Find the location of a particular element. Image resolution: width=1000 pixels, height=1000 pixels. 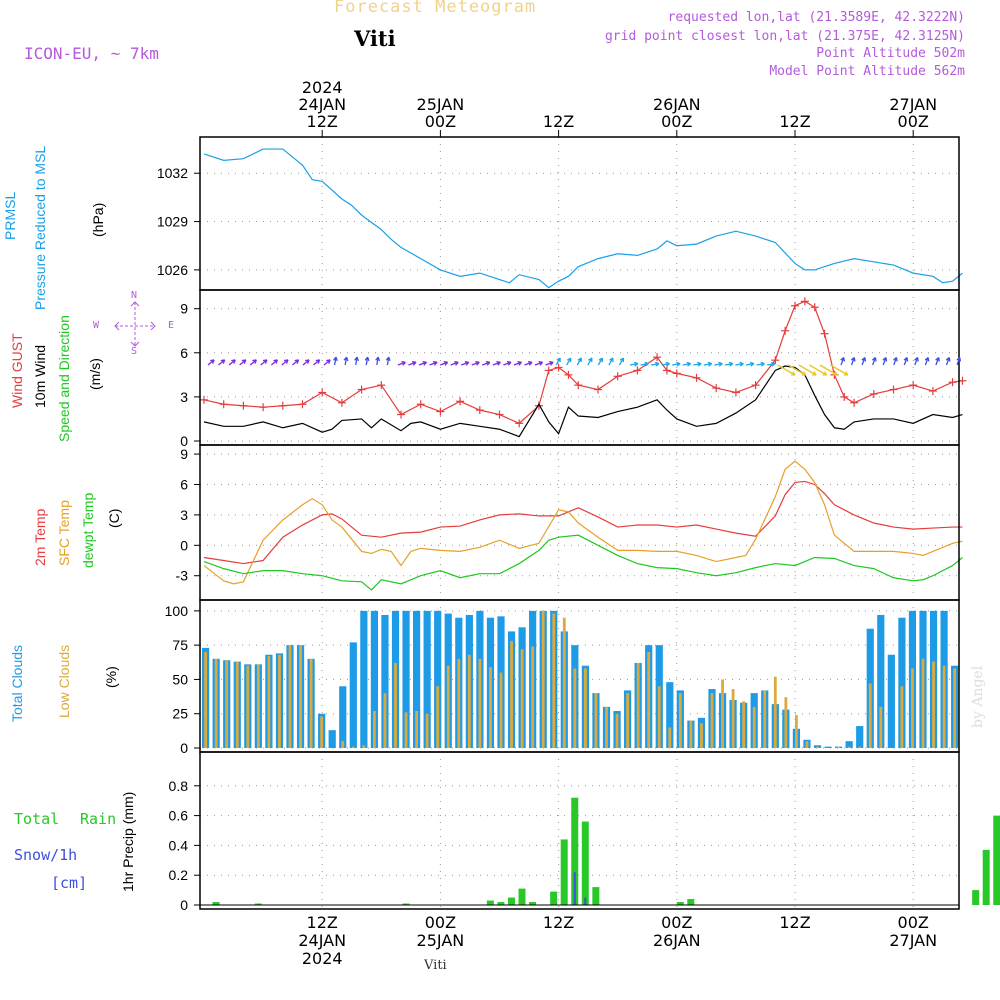

precip-total-label: Total is located at coordinates (37, 819).